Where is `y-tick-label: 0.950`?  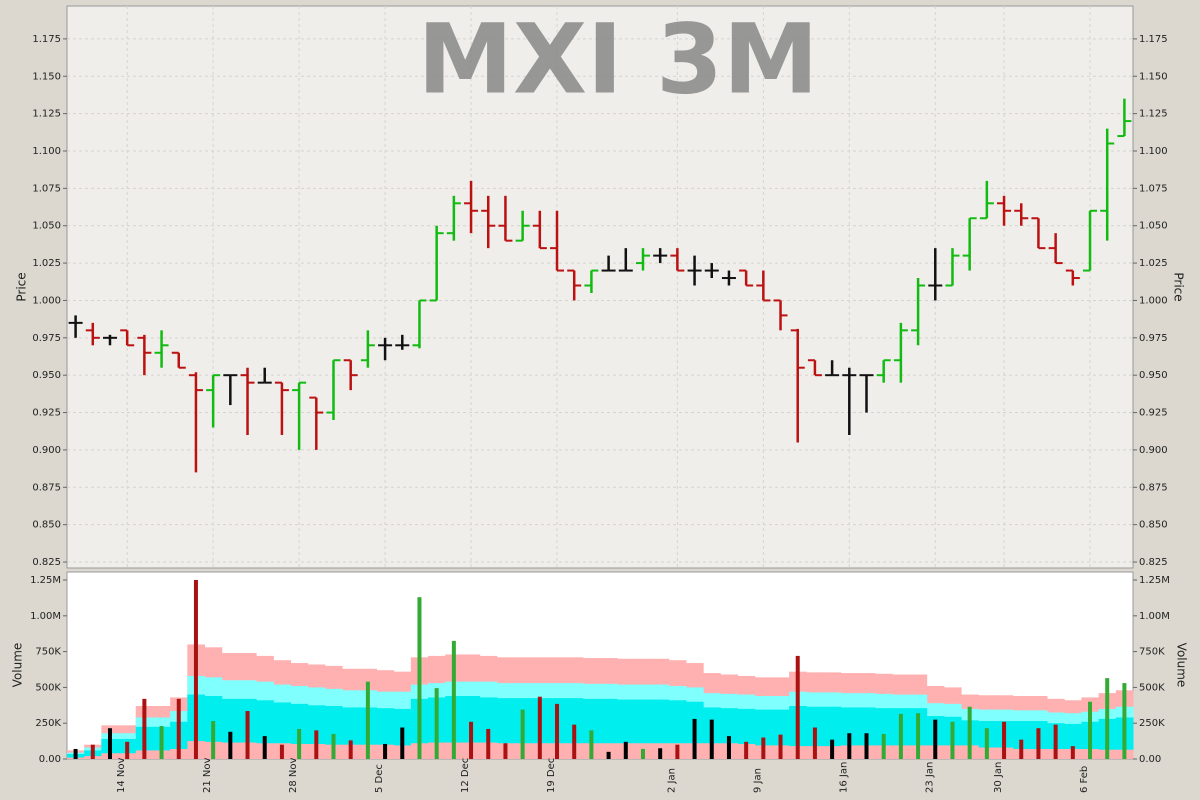
y-tick-label: 0.950 is located at coordinates (46, 375).